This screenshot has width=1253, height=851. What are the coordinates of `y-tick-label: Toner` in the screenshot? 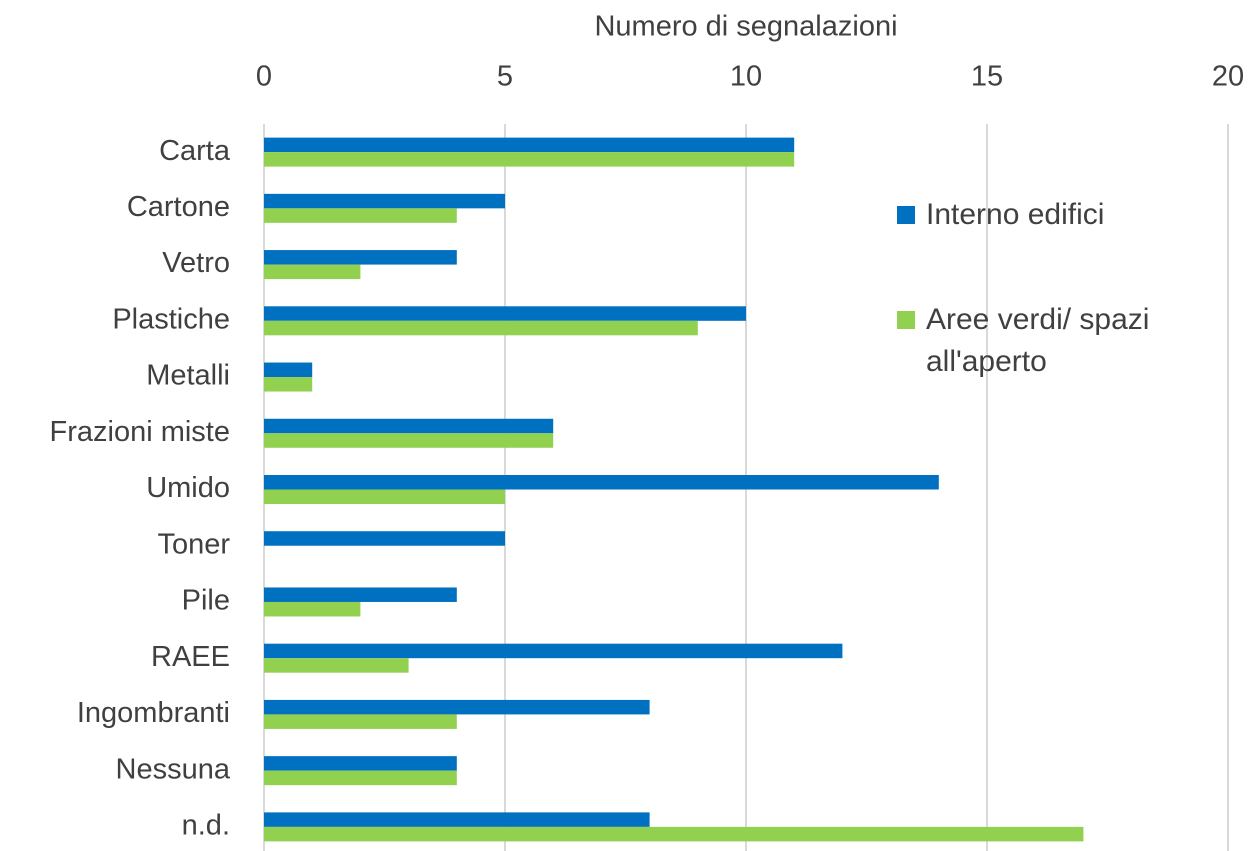 It's located at (193, 544).